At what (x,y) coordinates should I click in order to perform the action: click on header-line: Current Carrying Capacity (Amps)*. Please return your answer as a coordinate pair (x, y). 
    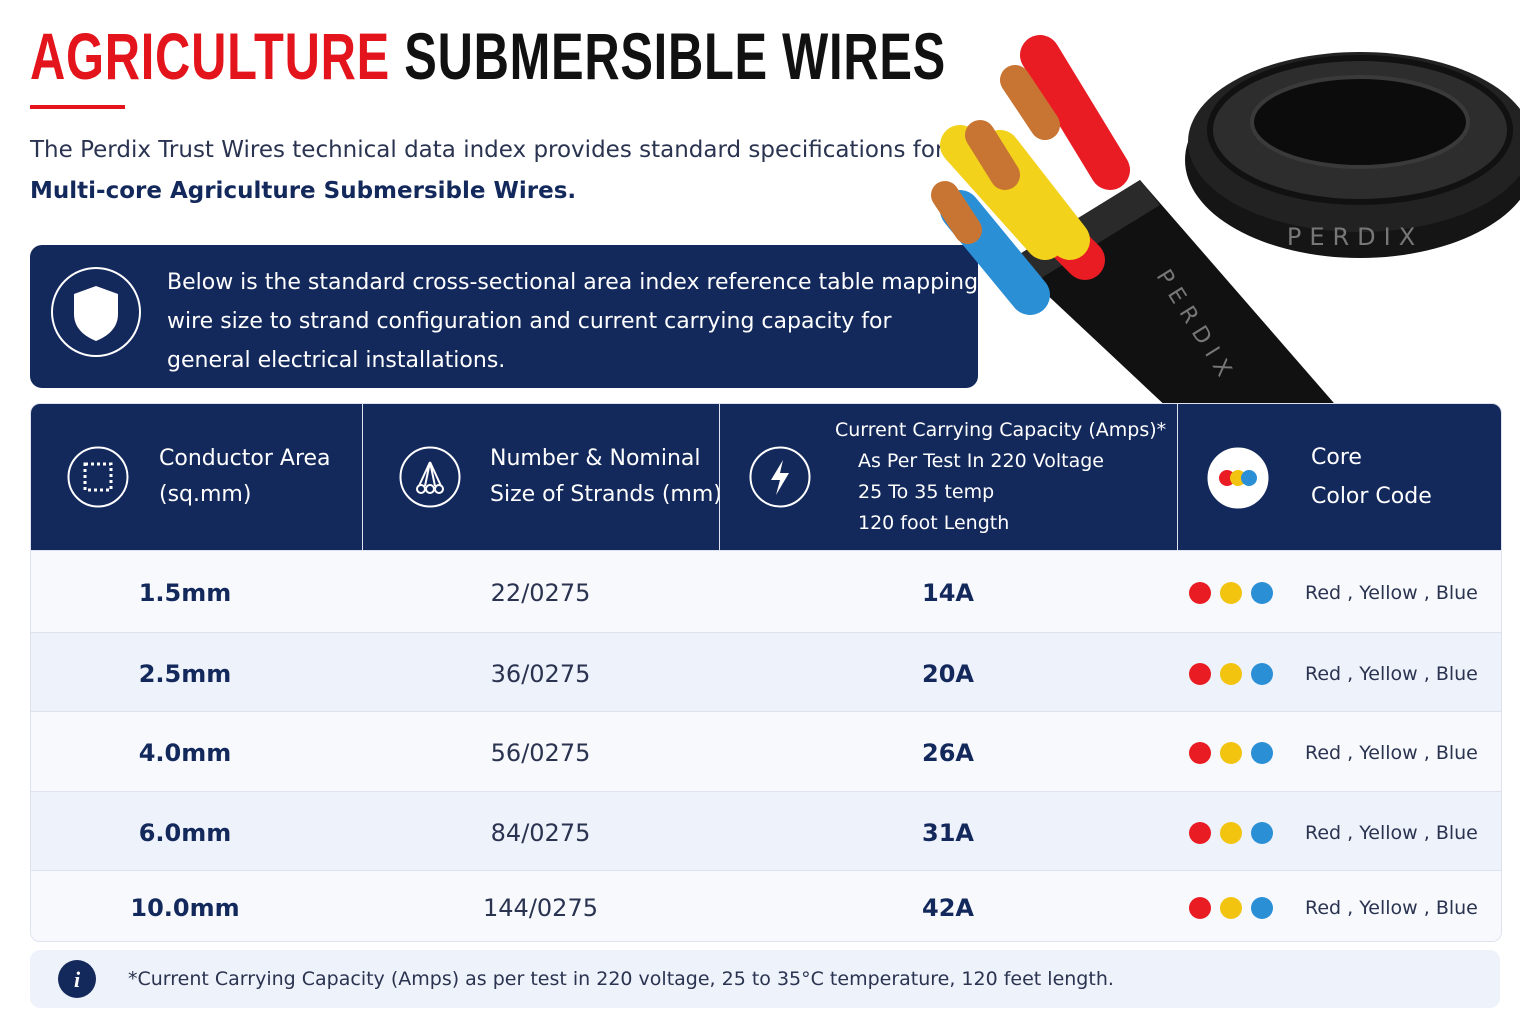
    Looking at the image, I should click on (1001, 430).